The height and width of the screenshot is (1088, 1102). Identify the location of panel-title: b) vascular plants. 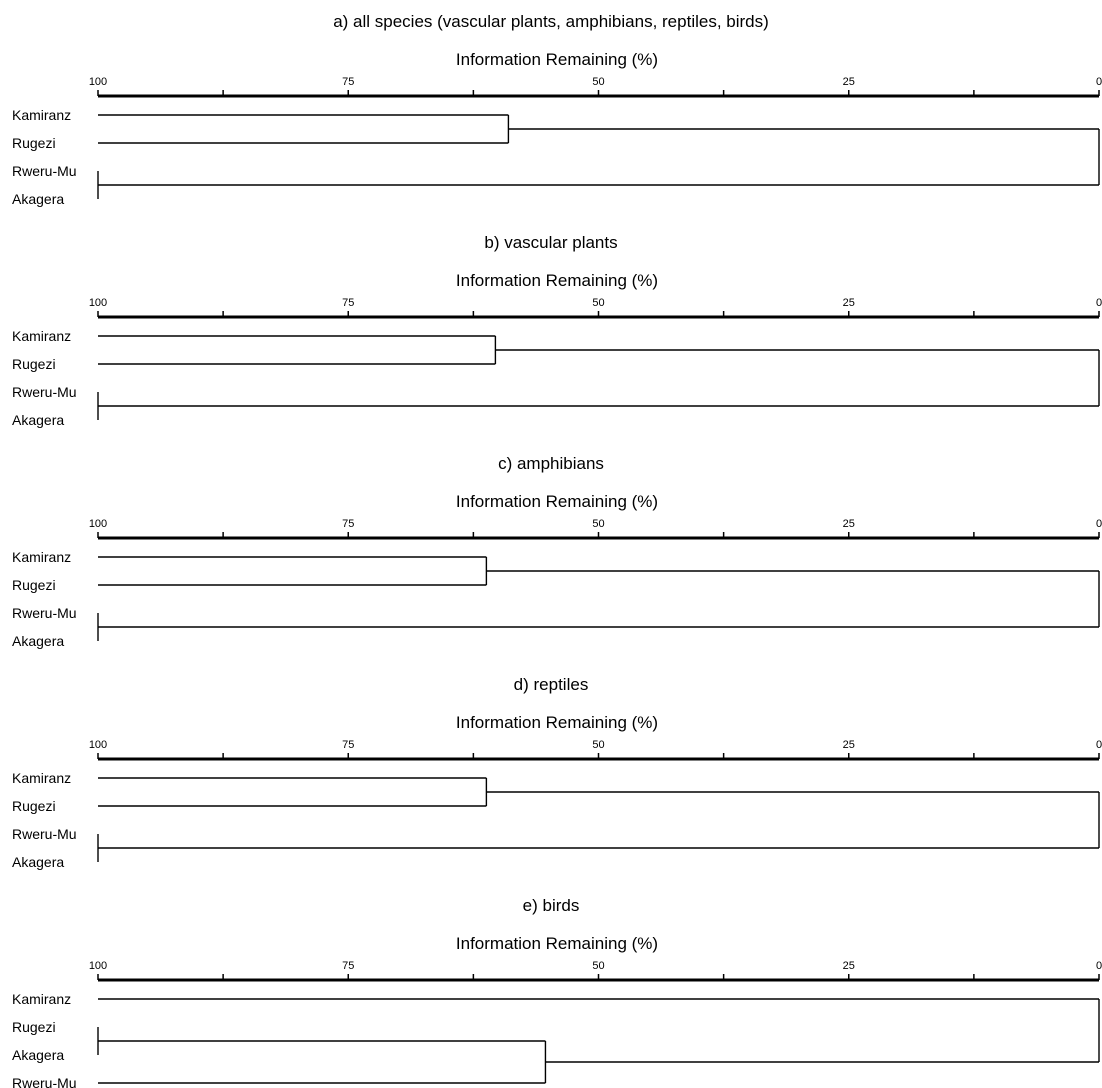
(550, 242).